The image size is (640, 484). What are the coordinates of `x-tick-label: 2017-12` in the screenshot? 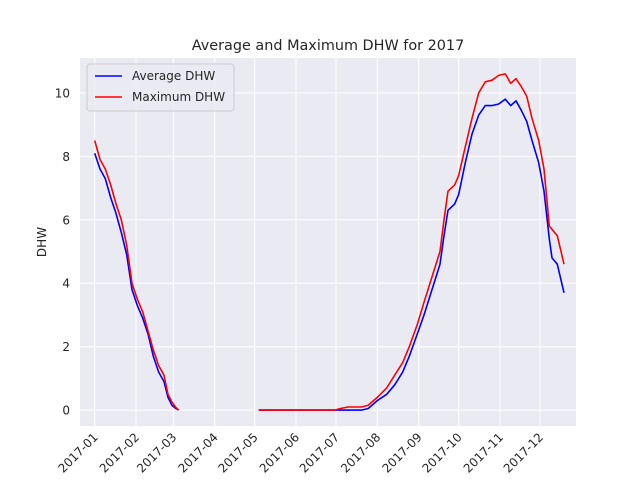 It's located at (523, 452).